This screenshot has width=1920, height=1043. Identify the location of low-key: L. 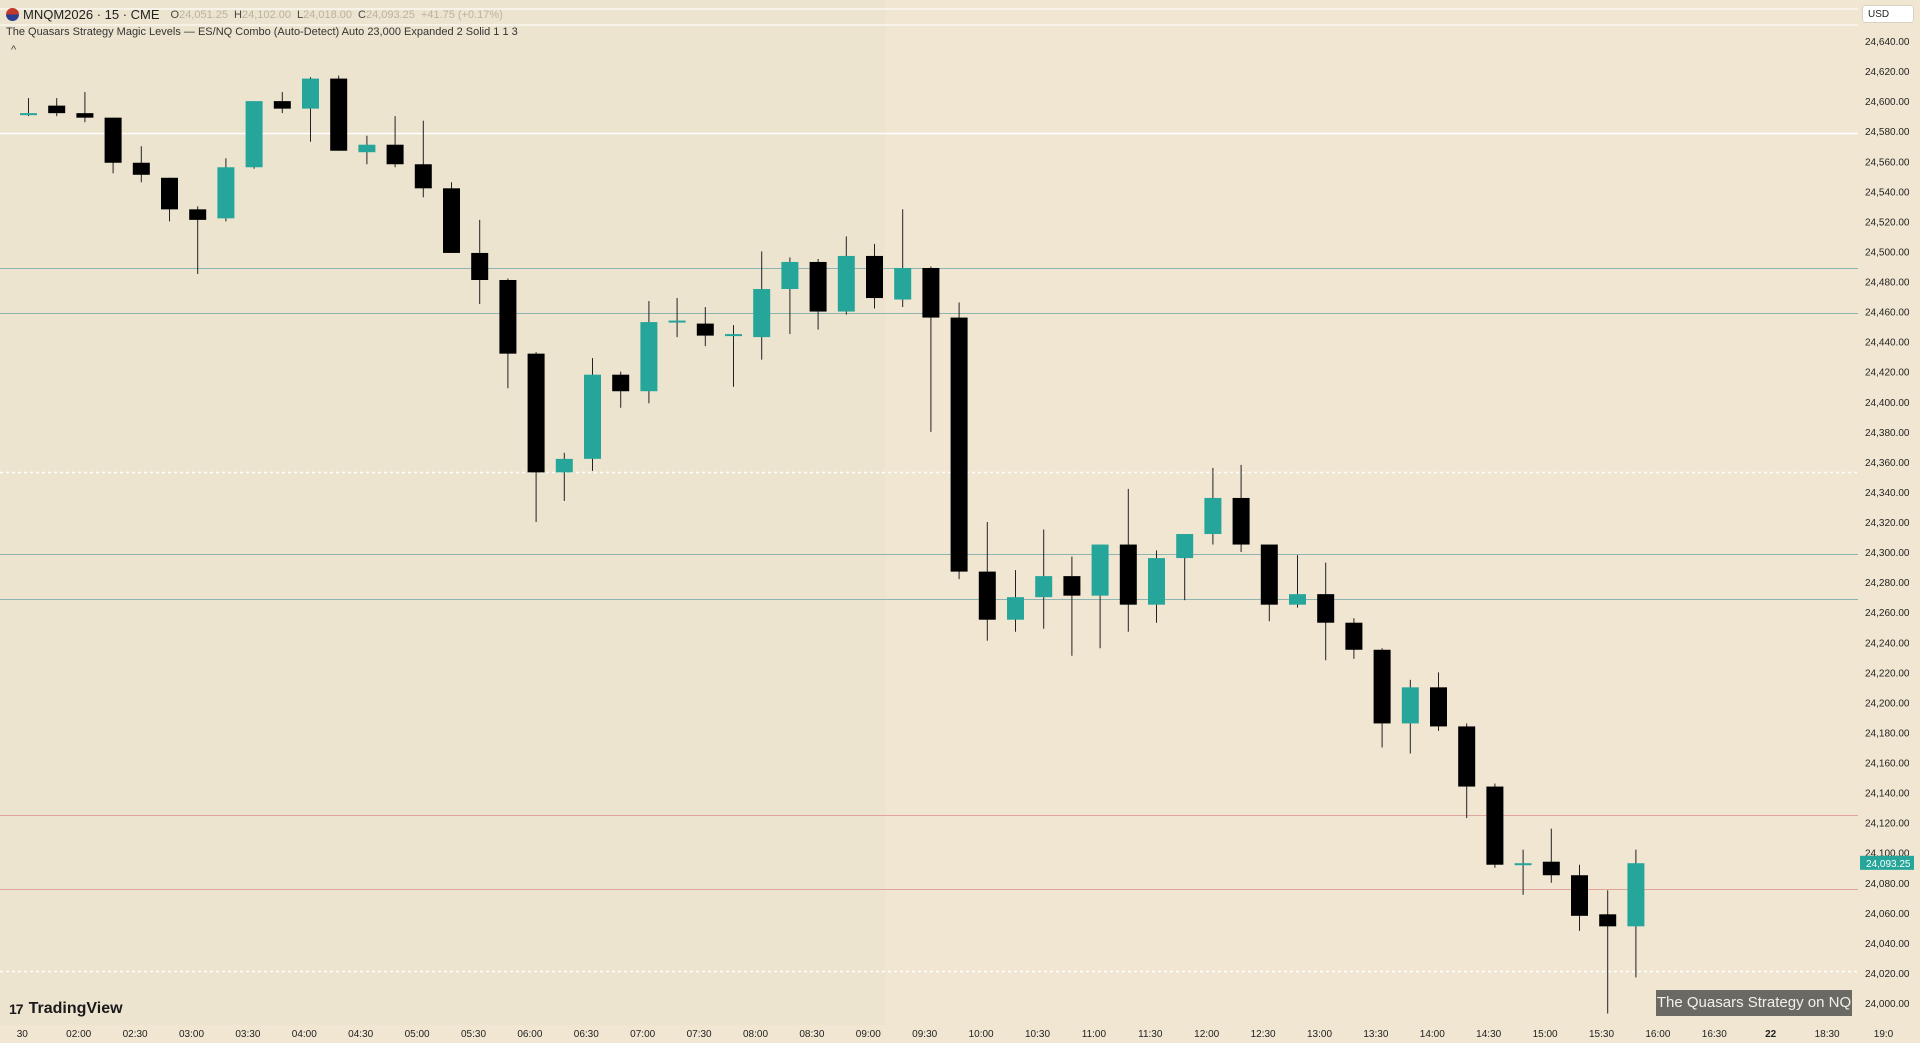
(300, 14).